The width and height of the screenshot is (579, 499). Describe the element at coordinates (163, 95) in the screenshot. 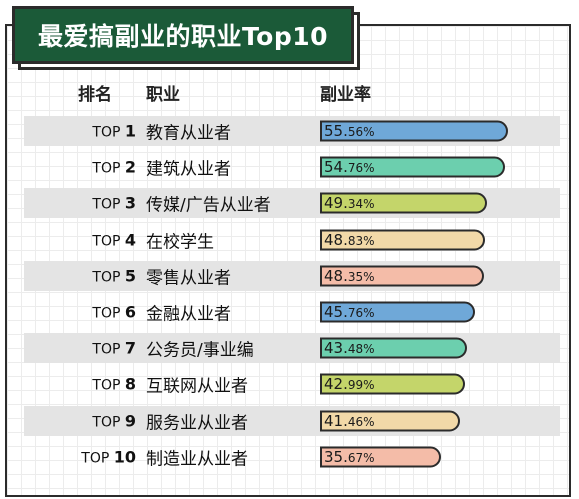

I see `header-job: 职业` at that location.